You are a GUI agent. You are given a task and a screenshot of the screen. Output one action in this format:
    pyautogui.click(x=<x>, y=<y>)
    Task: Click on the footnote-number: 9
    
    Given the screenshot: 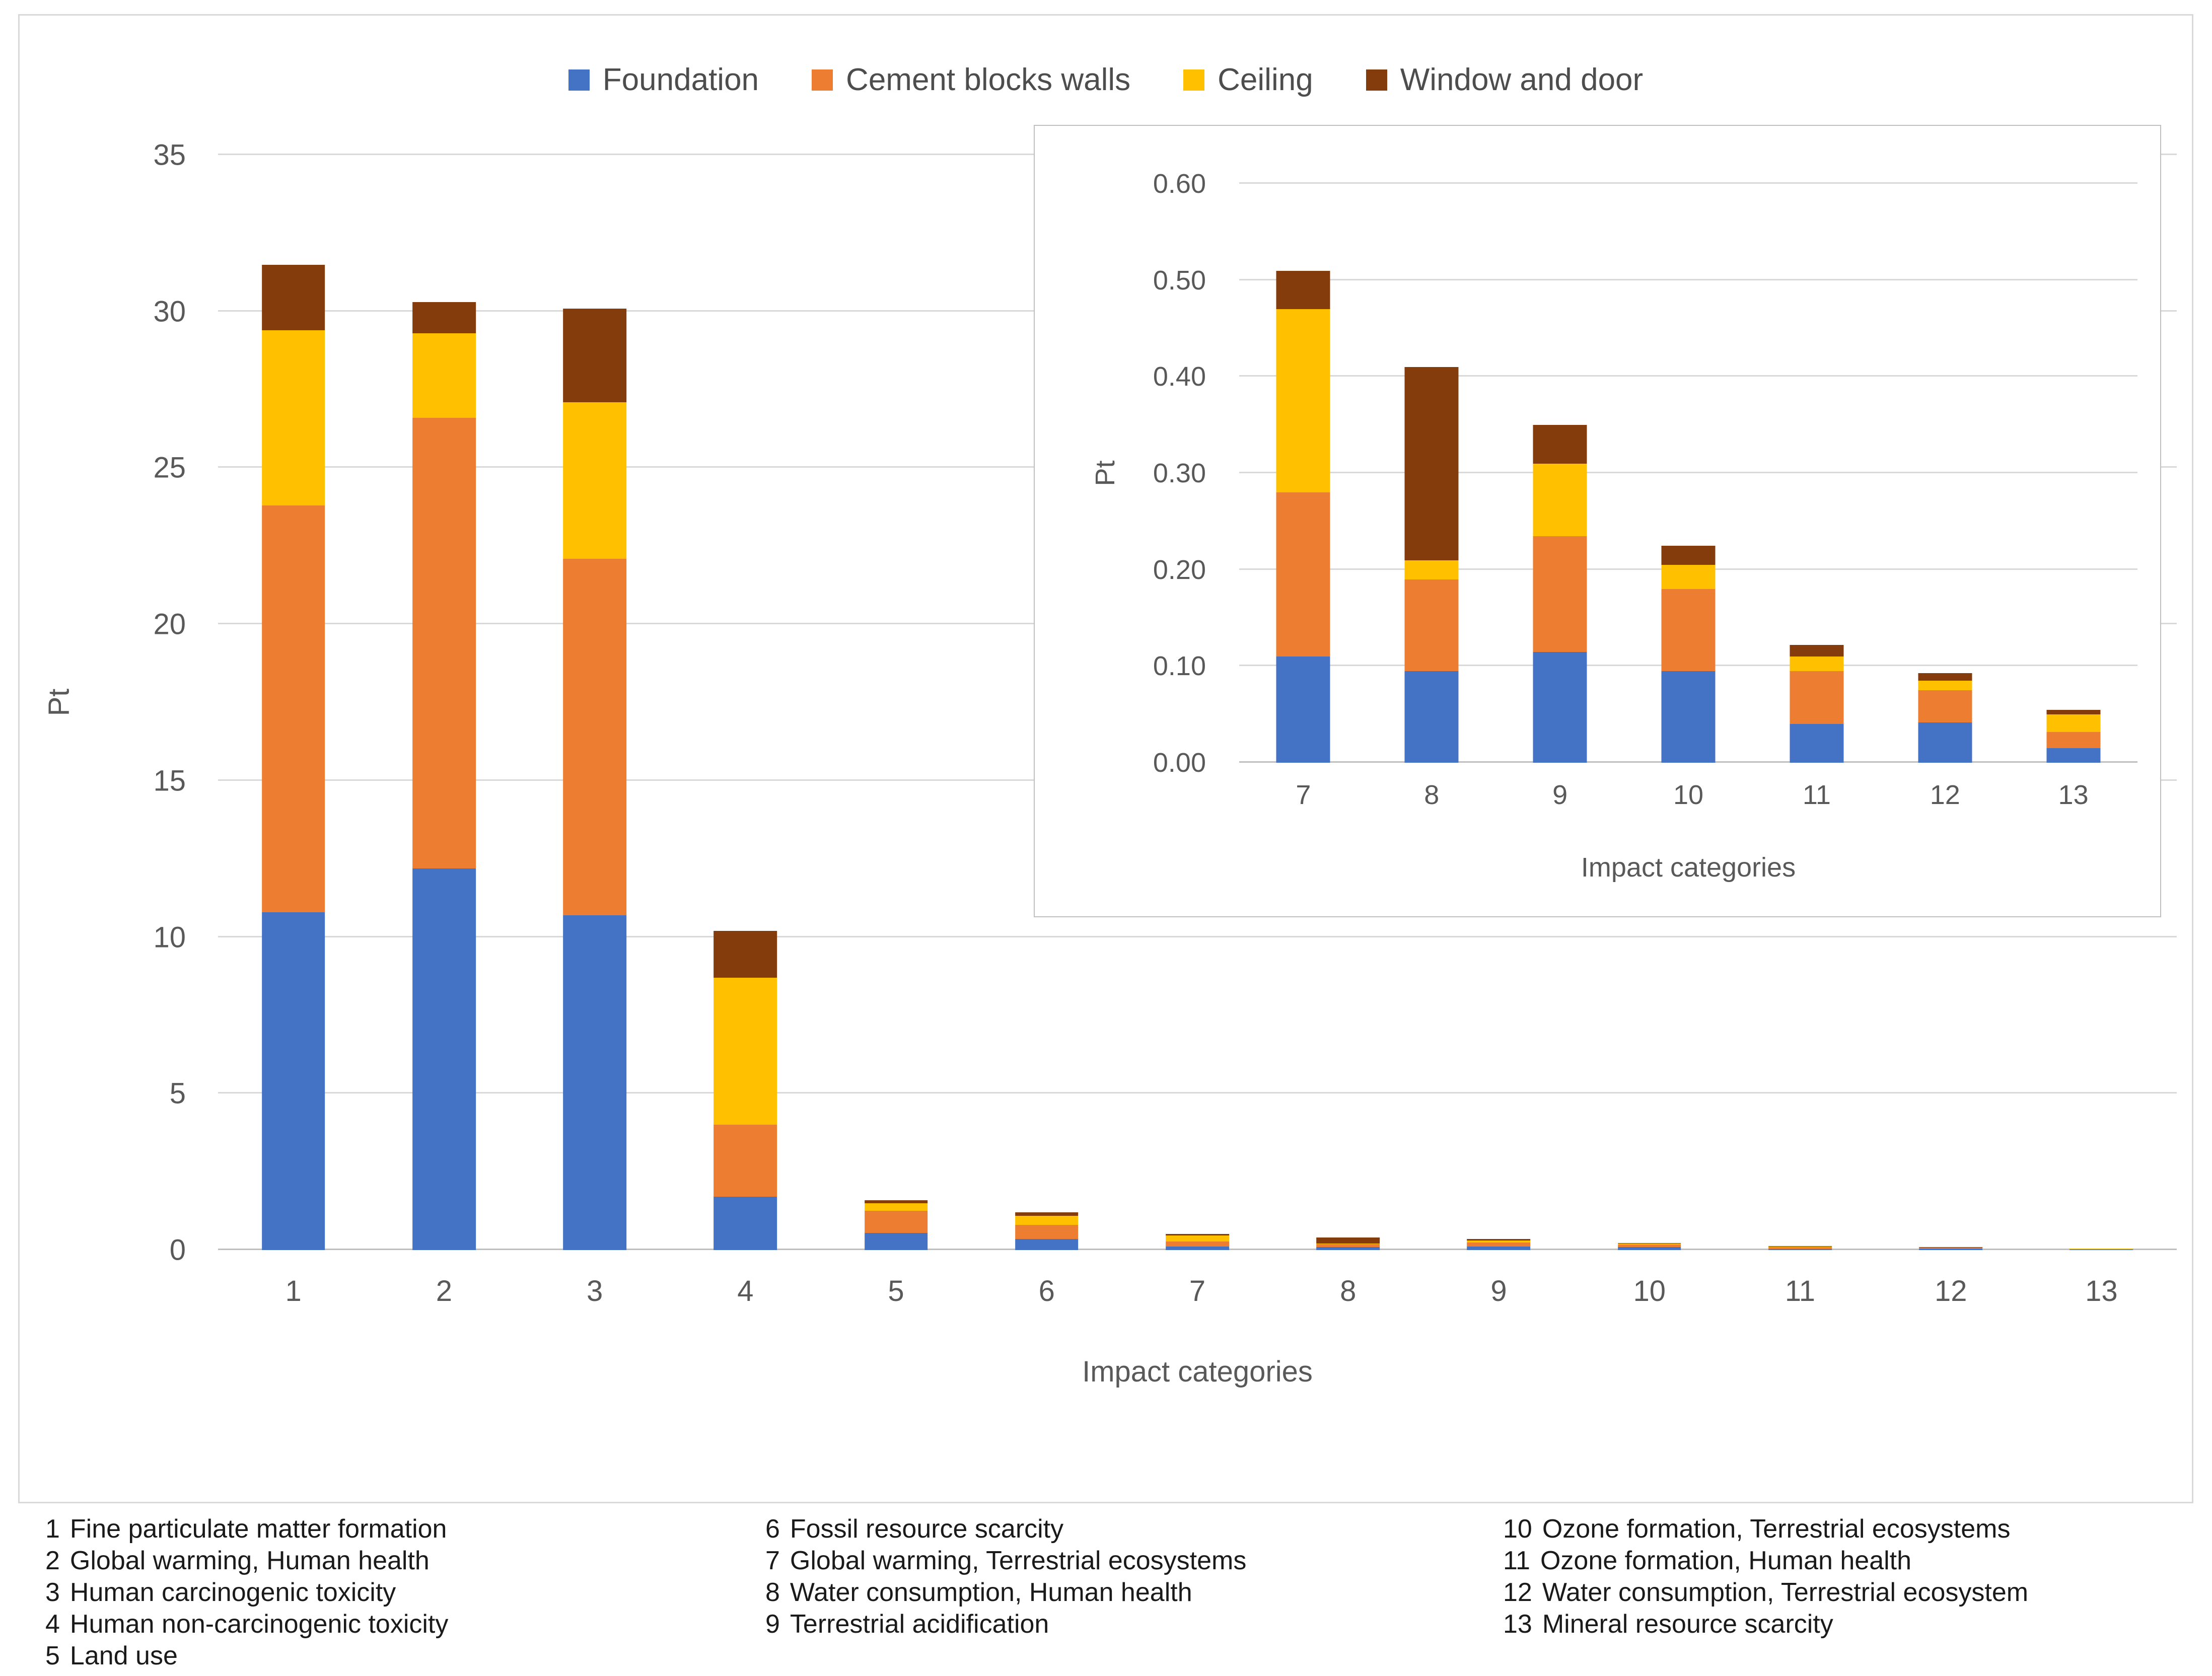 What is the action you would take?
    pyautogui.click(x=772, y=1624)
    